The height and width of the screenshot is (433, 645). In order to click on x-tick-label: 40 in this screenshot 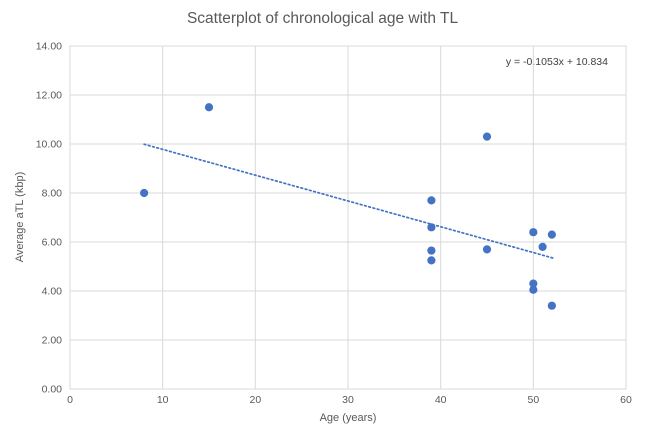, I will do `click(441, 400)`.